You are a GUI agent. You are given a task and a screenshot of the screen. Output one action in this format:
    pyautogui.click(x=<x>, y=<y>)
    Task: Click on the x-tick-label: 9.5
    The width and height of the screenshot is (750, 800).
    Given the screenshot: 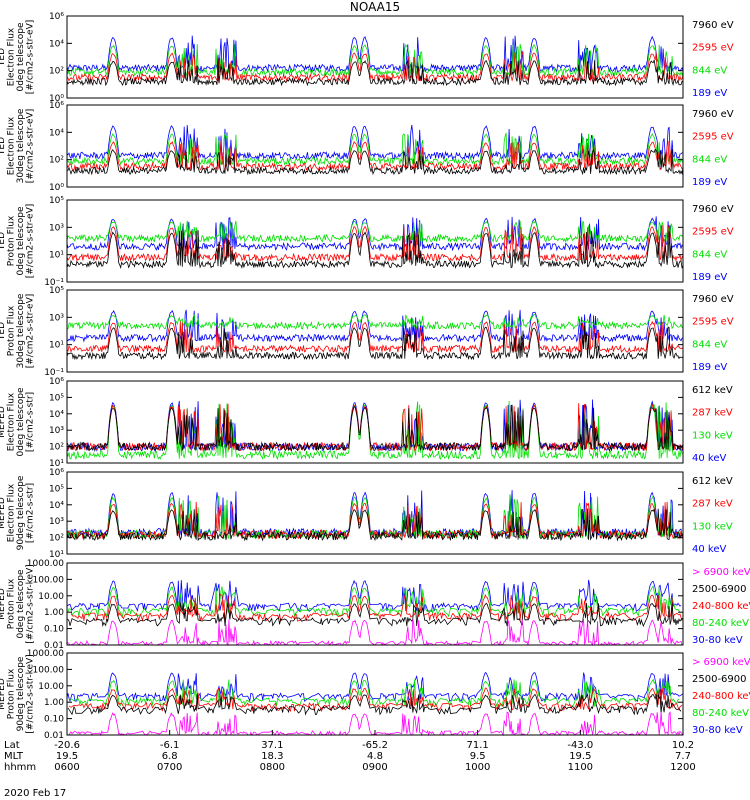 What is the action you would take?
    pyautogui.click(x=478, y=756)
    